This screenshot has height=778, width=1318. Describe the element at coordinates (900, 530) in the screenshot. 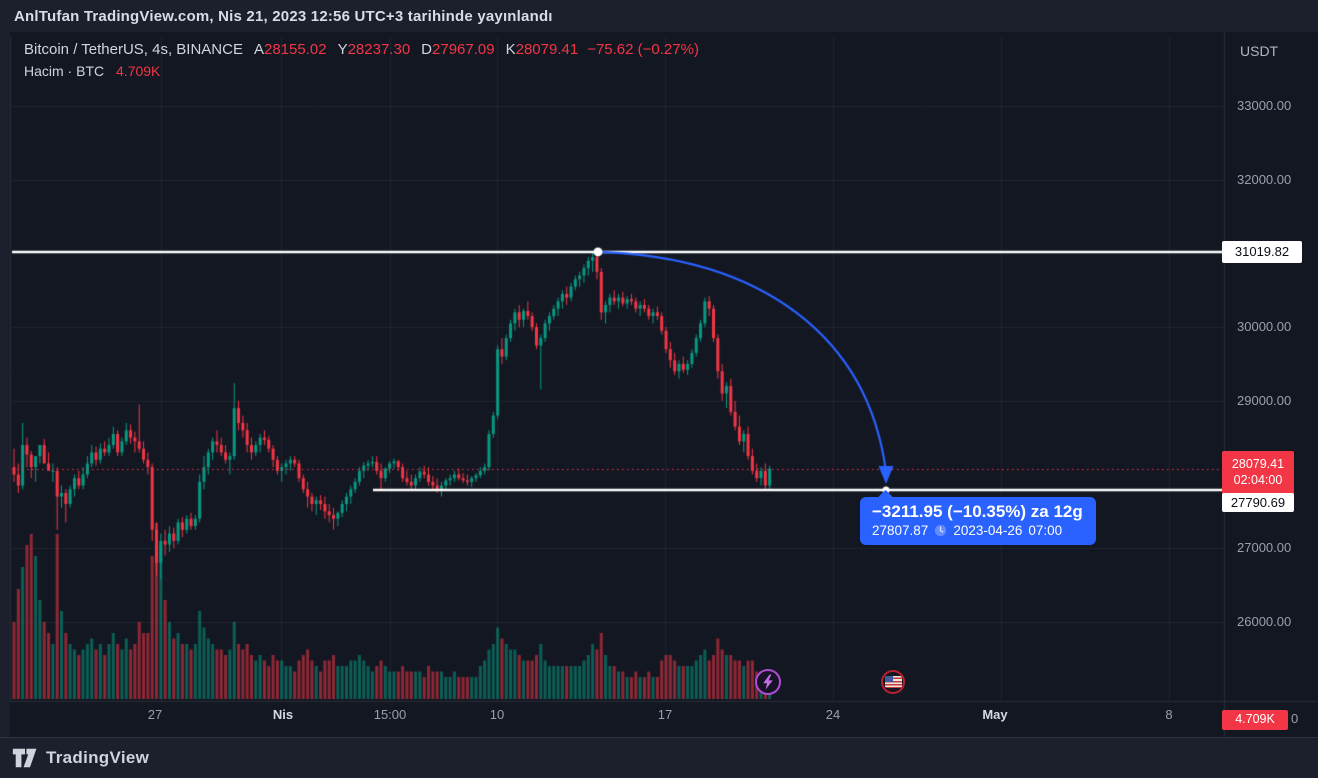

I see `tooltip-price: 27807.87` at that location.